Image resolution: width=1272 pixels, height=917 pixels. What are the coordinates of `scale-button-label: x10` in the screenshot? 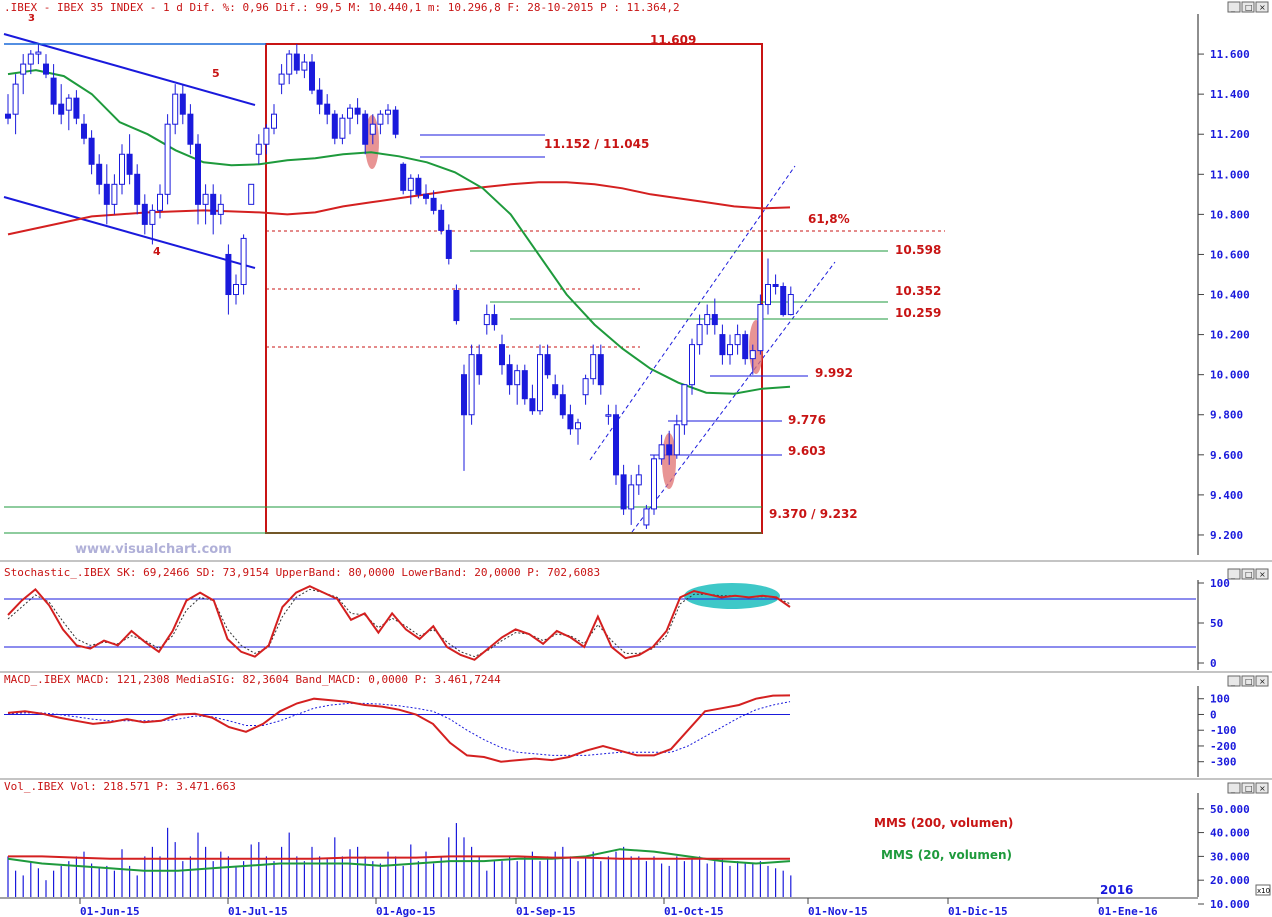 It's located at (1263, 891).